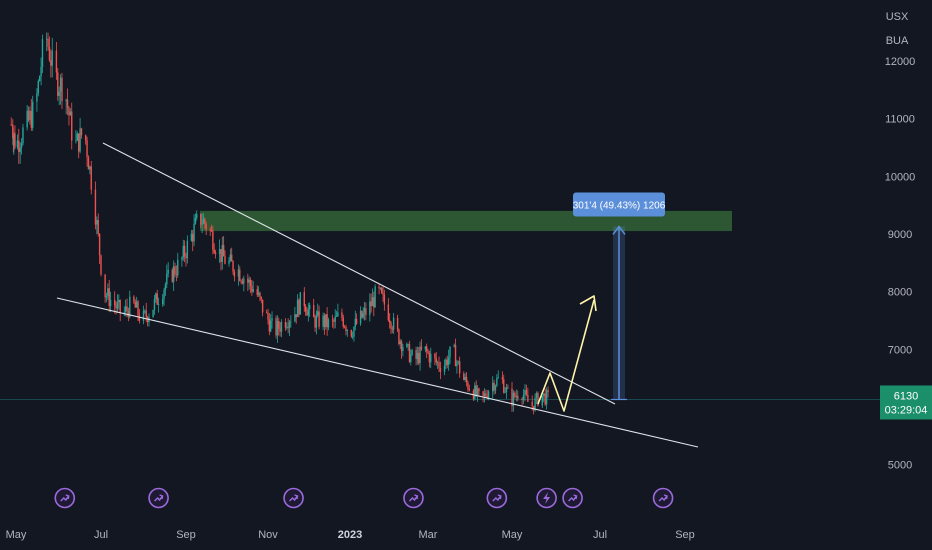  I want to click on projection-path, so click(566, 355).